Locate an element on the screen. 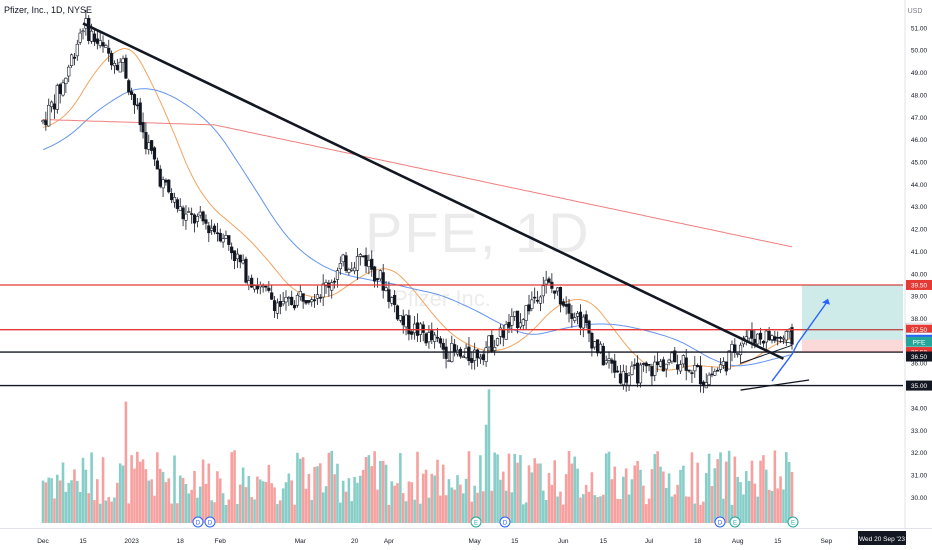 This screenshot has width=932, height=550. price-label-text: 35.00 is located at coordinates (919, 386).